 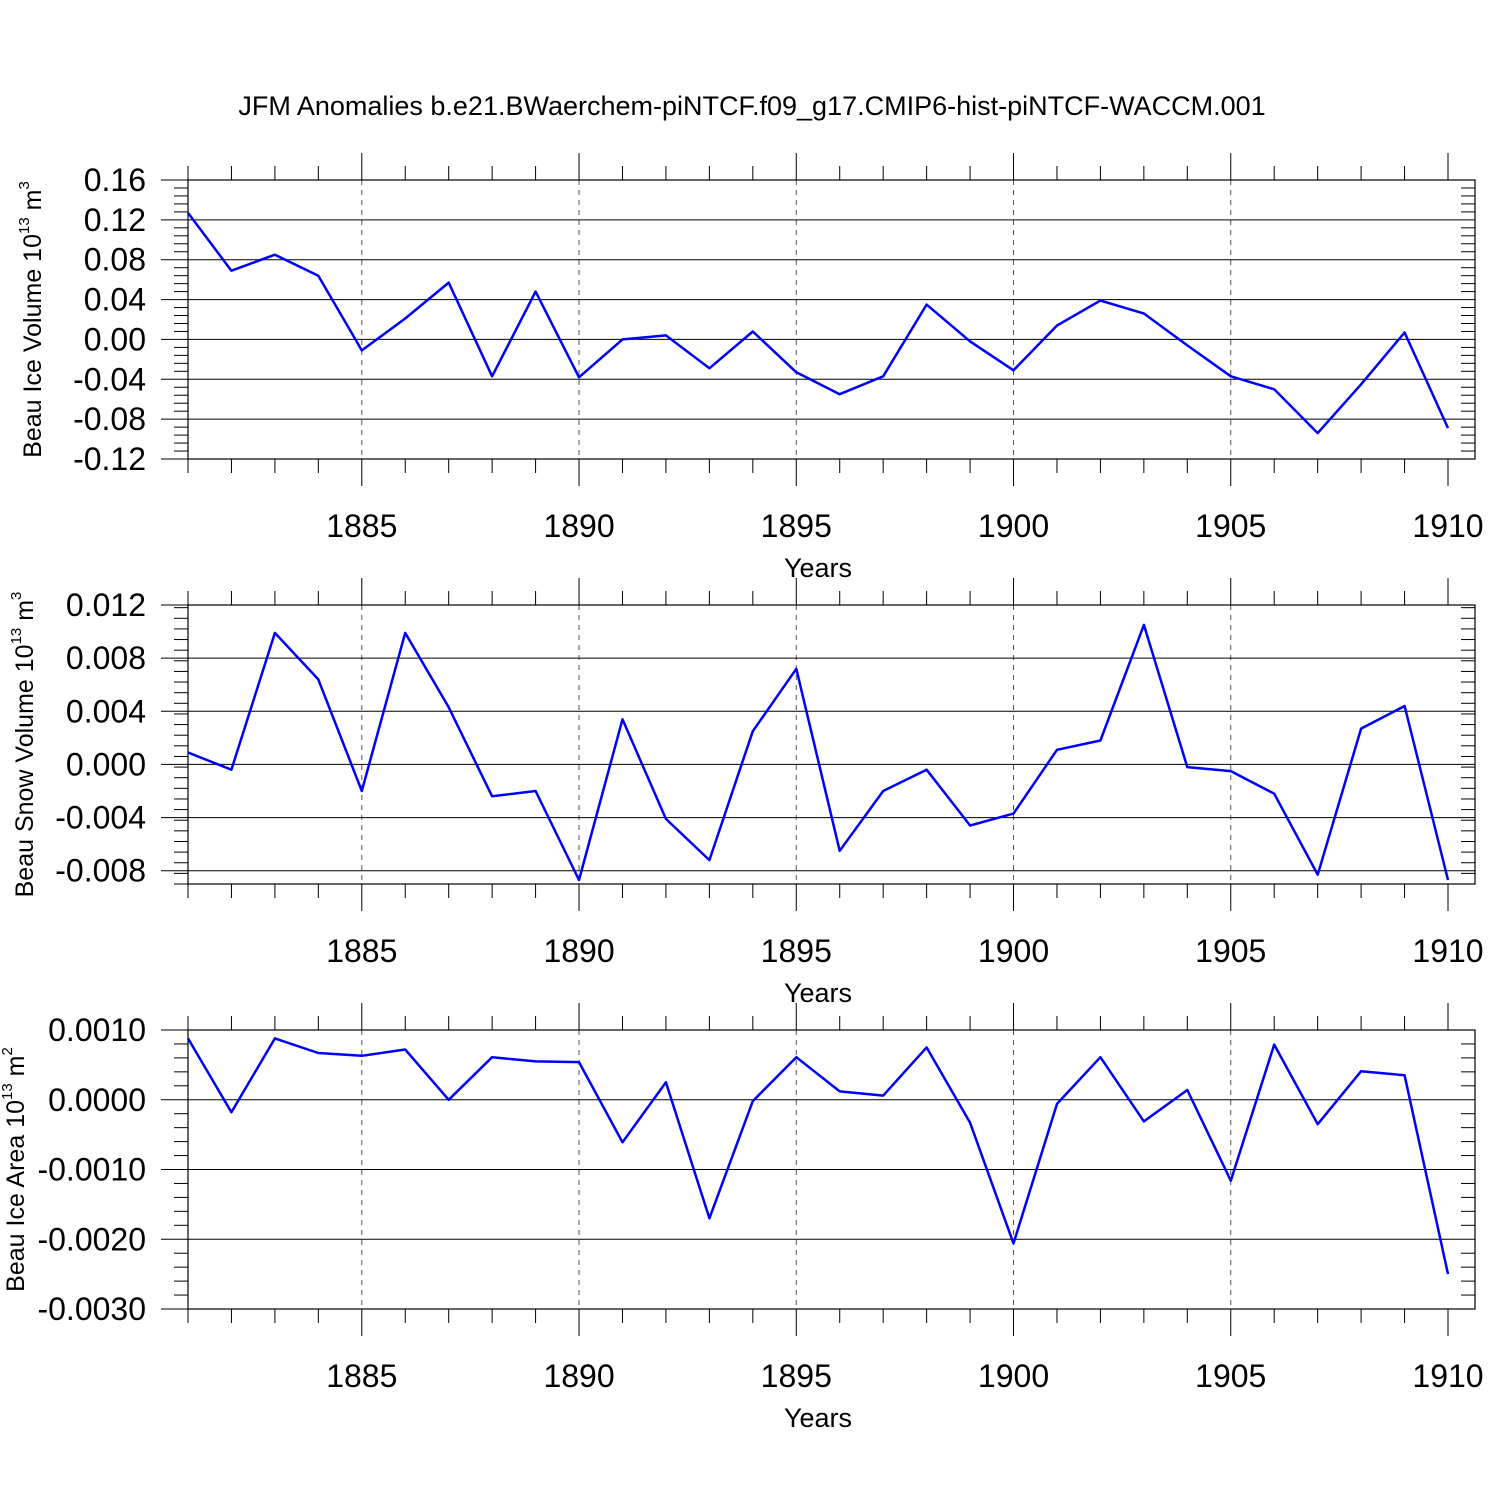 I want to click on y-axis-label-main: Beau Ice Volume 10, so click(x=33, y=346).